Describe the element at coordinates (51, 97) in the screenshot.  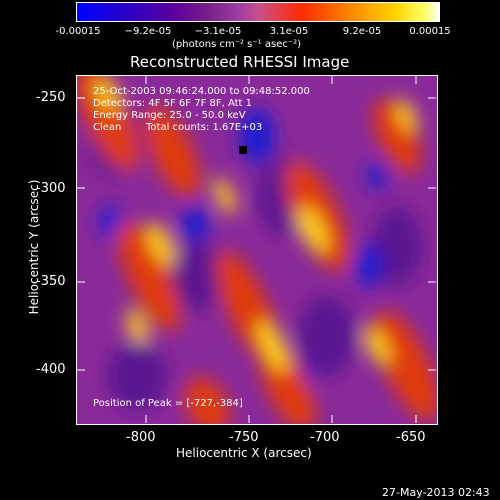
I see `y-tick-label: -250` at that location.